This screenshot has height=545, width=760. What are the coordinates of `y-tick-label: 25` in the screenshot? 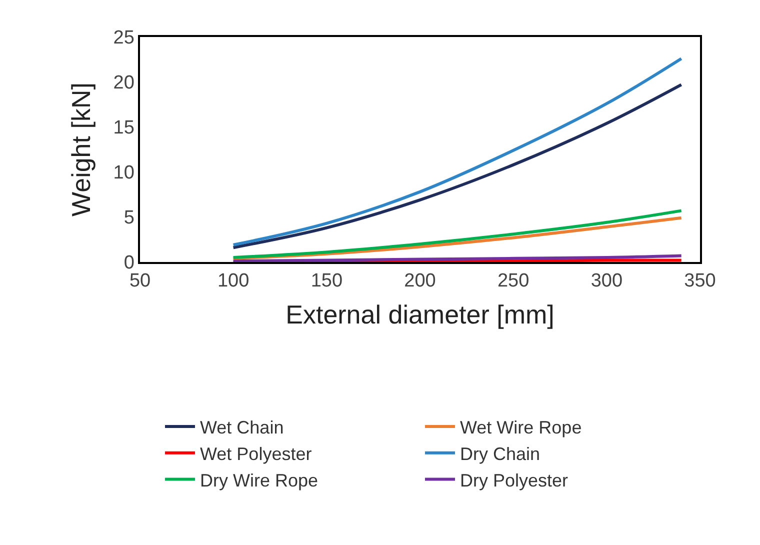 It's located at (123, 38).